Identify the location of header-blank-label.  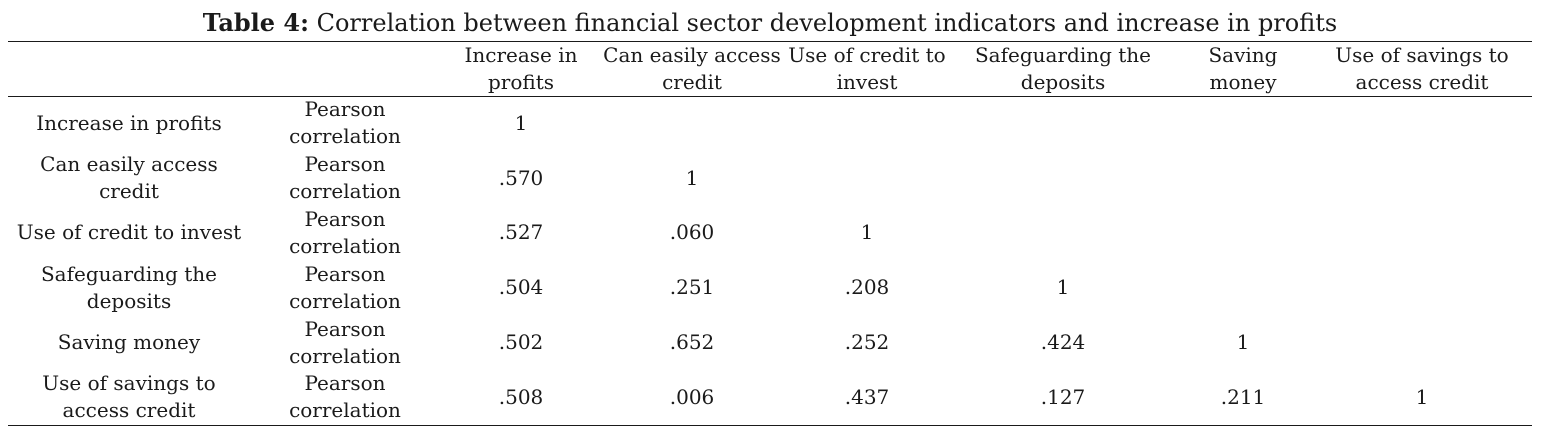
(129, 69).